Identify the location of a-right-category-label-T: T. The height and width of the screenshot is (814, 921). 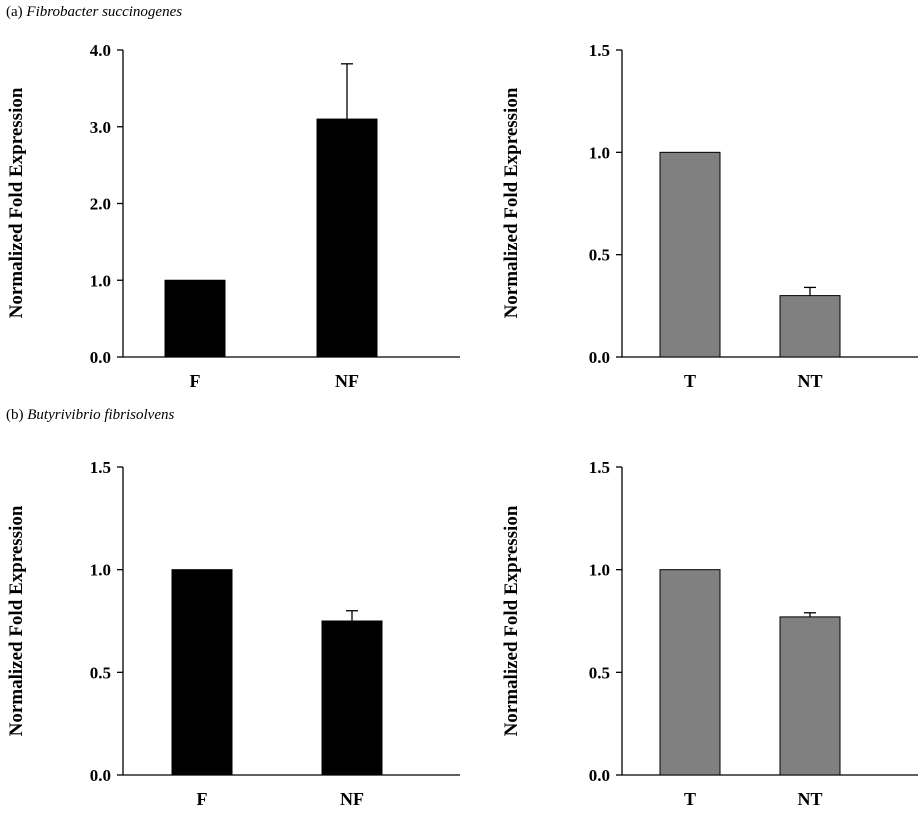
(690, 381).